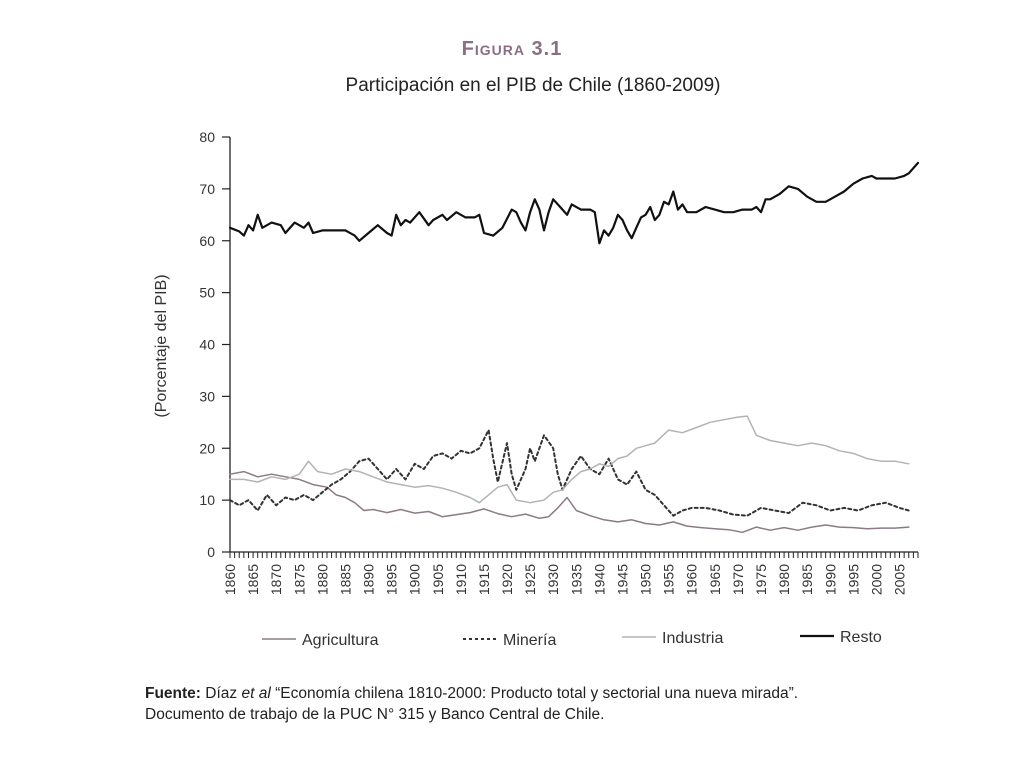  What do you see at coordinates (784, 579) in the screenshot?
I see `x-tick-label: 1980` at bounding box center [784, 579].